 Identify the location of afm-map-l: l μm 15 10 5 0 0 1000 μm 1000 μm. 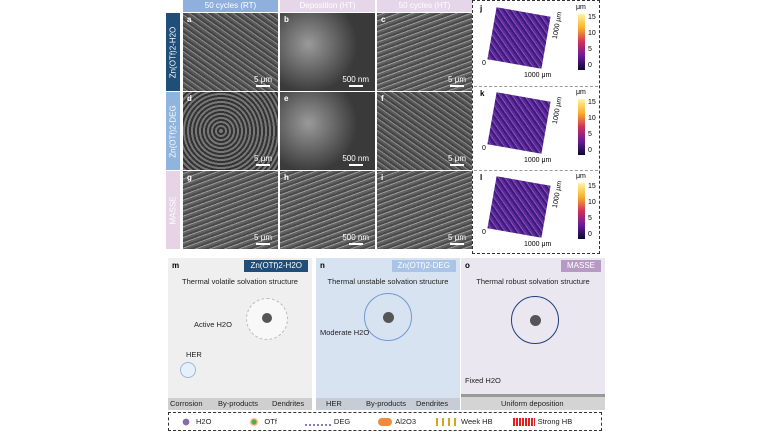
(536, 211).